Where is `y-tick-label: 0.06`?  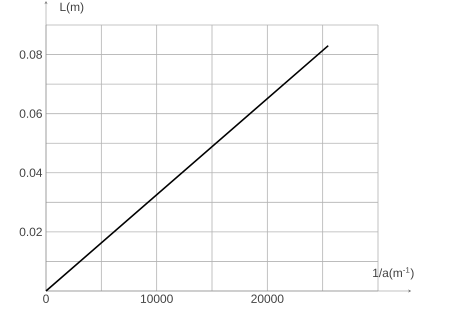
y-tick-label: 0.06 is located at coordinates (31, 113).